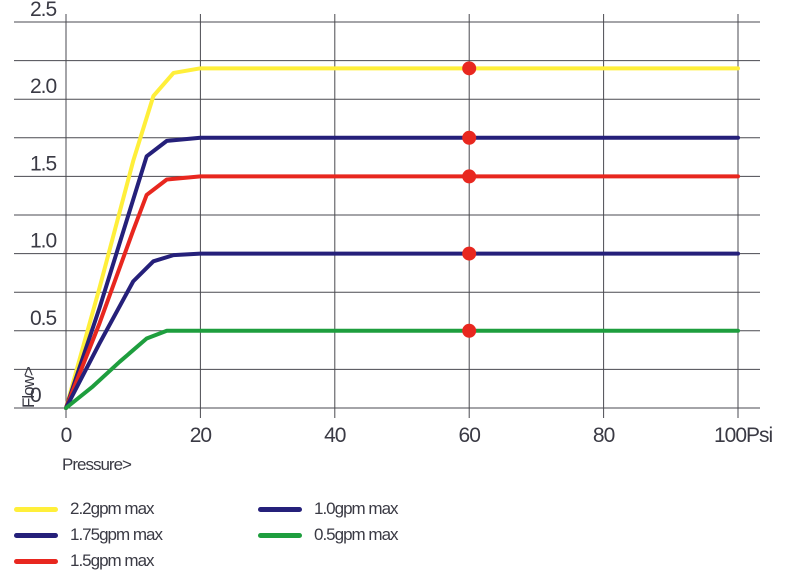 The image size is (790, 580). I want to click on legend-item: 1.0gpm max, so click(328, 509).